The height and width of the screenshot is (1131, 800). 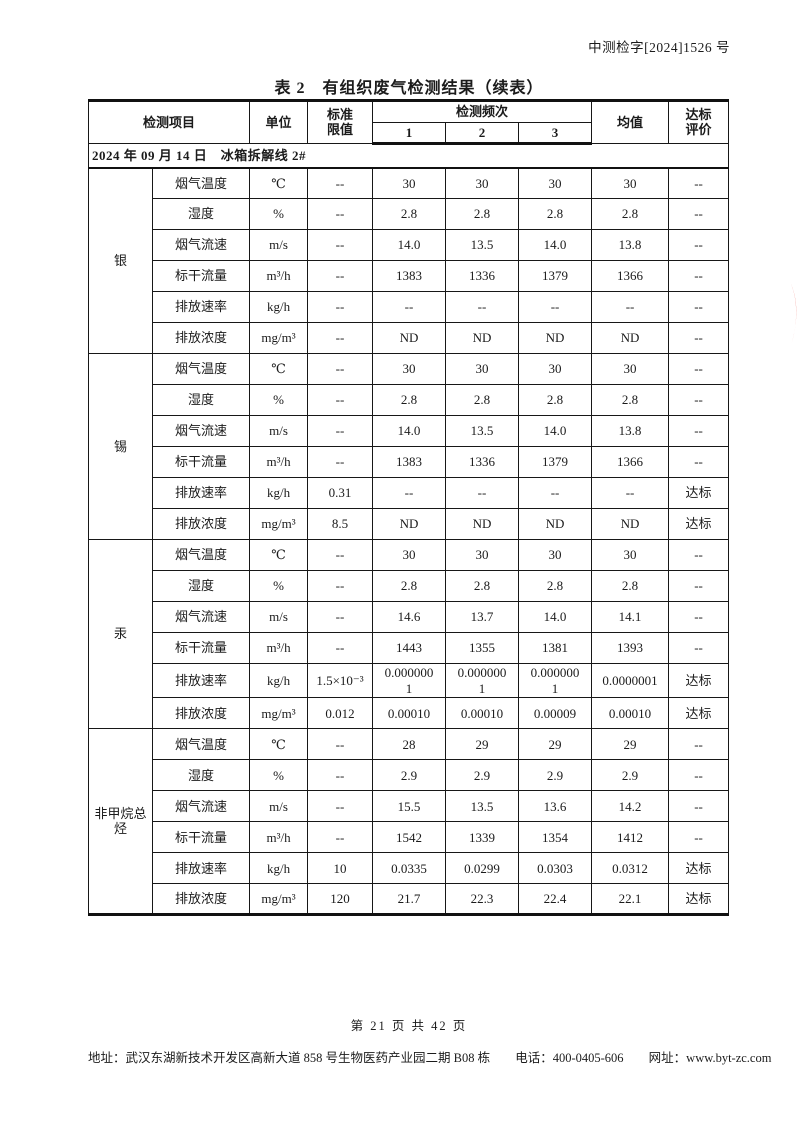 I want to click on table-row: 标干流量 m³/h -- 1383 1336 1379 1366 --, so click(x=409, y=276).